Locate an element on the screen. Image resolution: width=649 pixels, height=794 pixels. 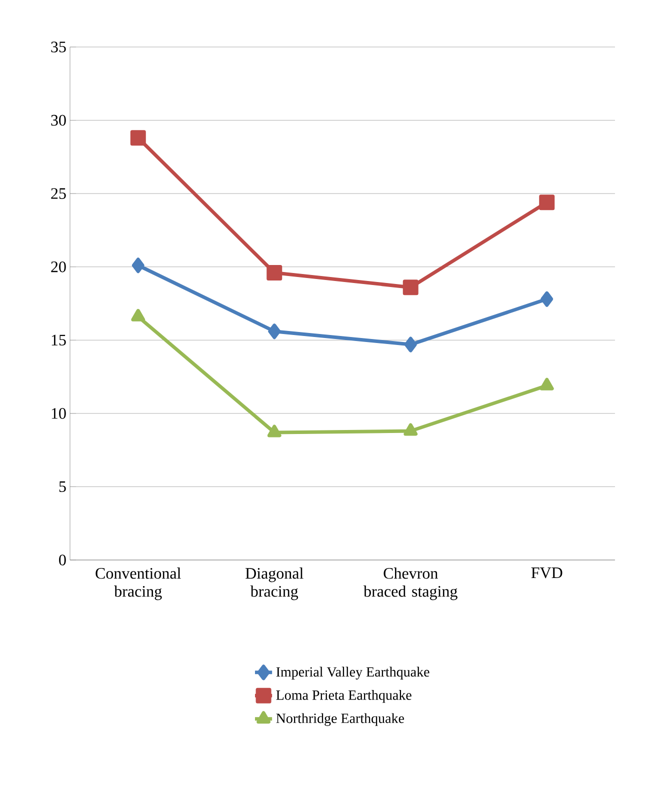
y-tick-label: 5 is located at coordinates (62, 486).